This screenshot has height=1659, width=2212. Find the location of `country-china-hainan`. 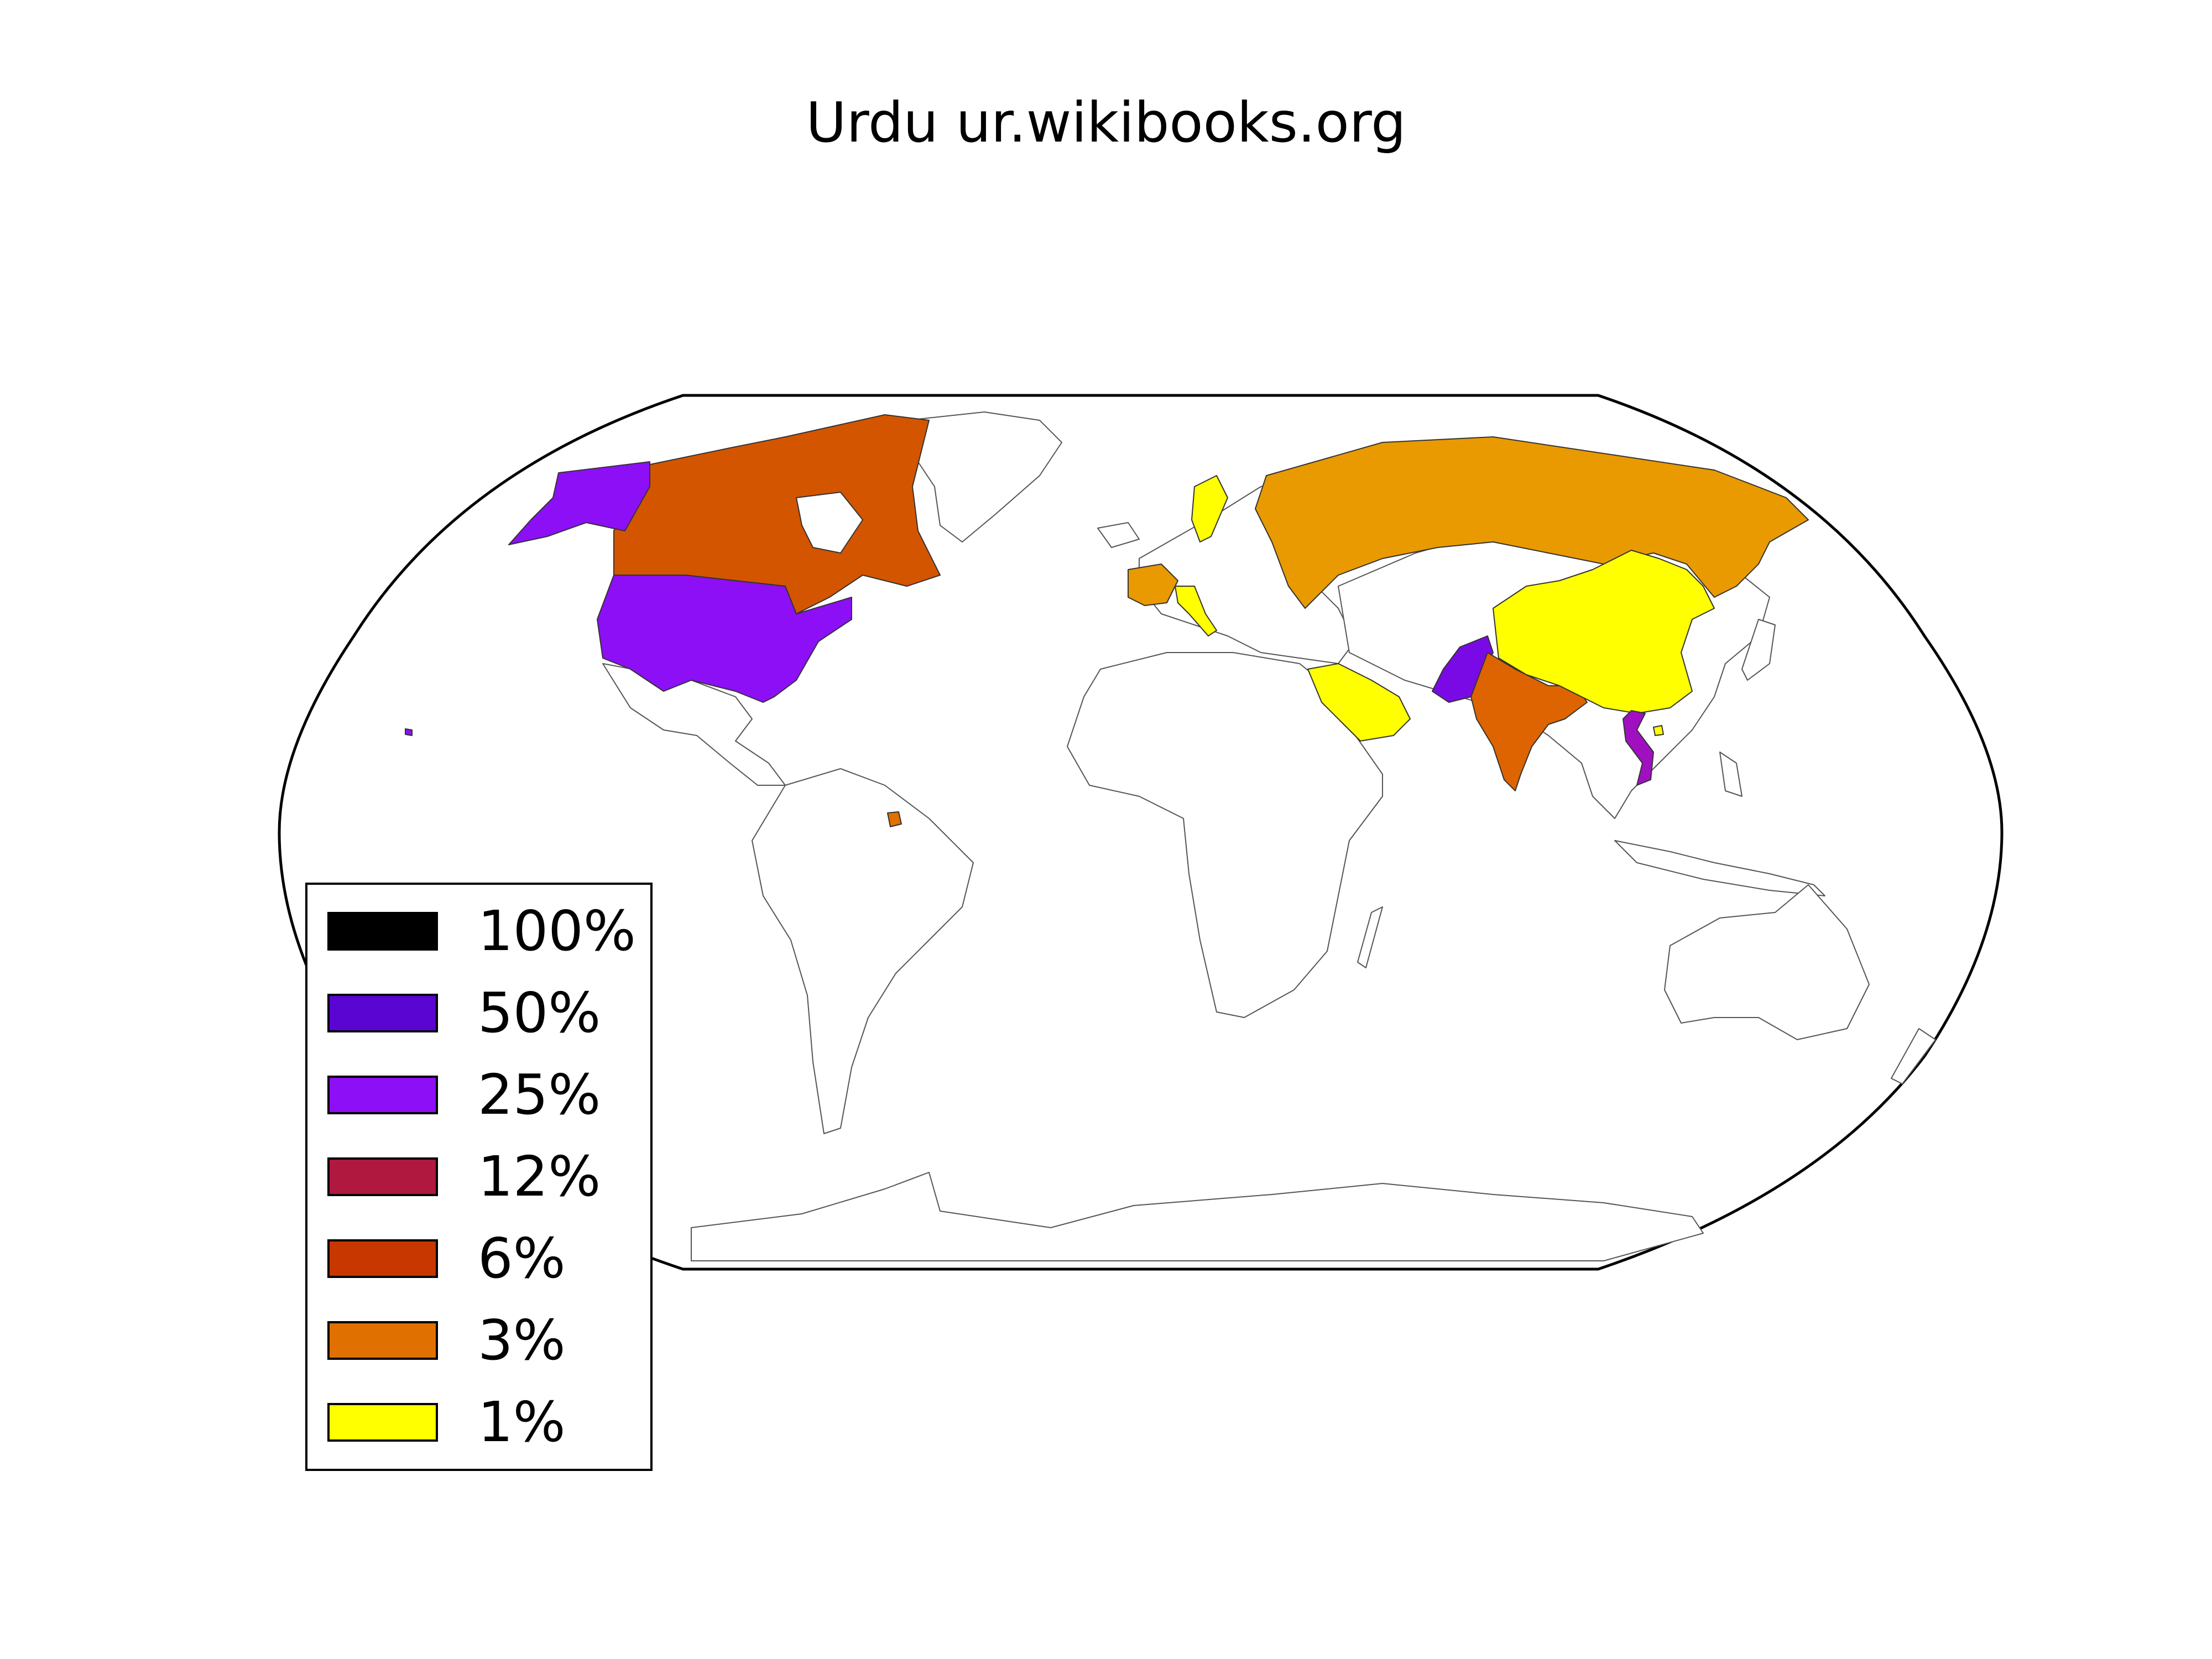

country-china-hainan is located at coordinates (1659, 731).